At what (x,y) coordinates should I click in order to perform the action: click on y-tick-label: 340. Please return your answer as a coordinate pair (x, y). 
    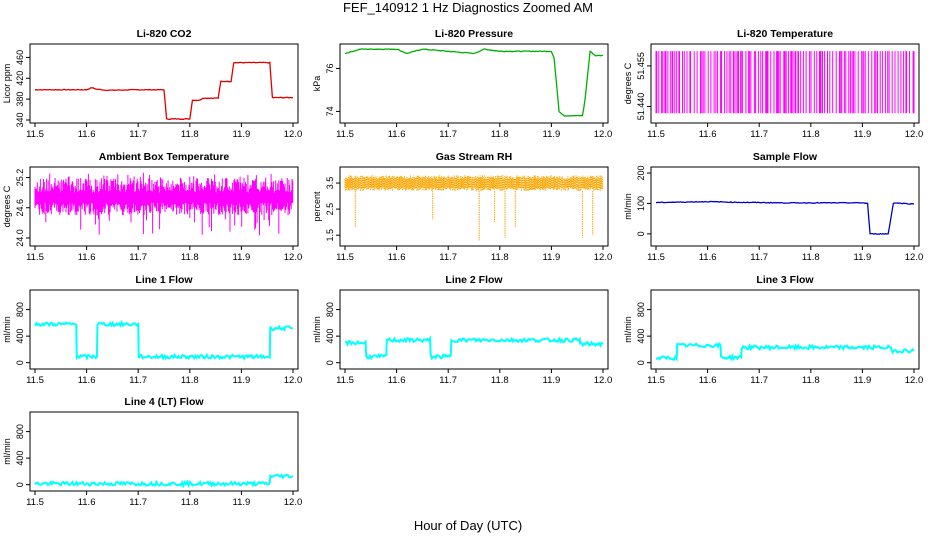
    Looking at the image, I should click on (20, 119).